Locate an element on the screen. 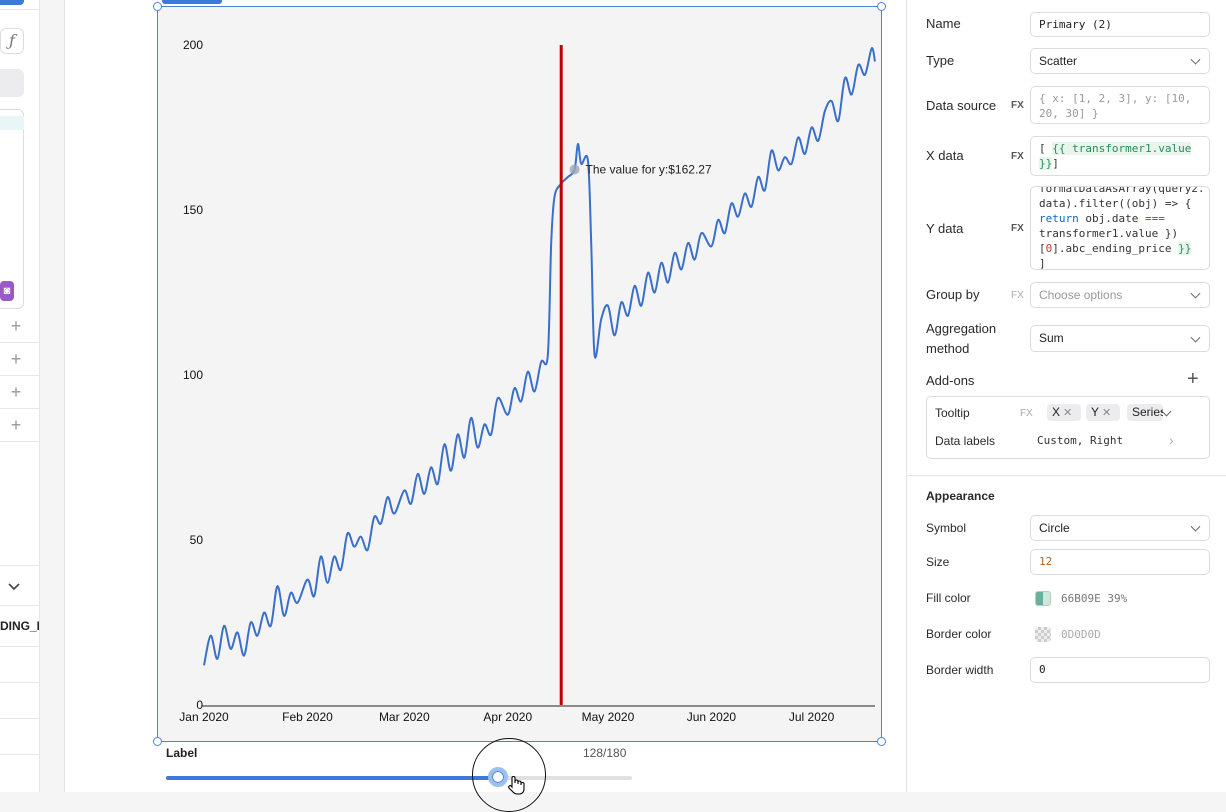 The image size is (1226, 812). symbol-value: Circle is located at coordinates (1054, 528).